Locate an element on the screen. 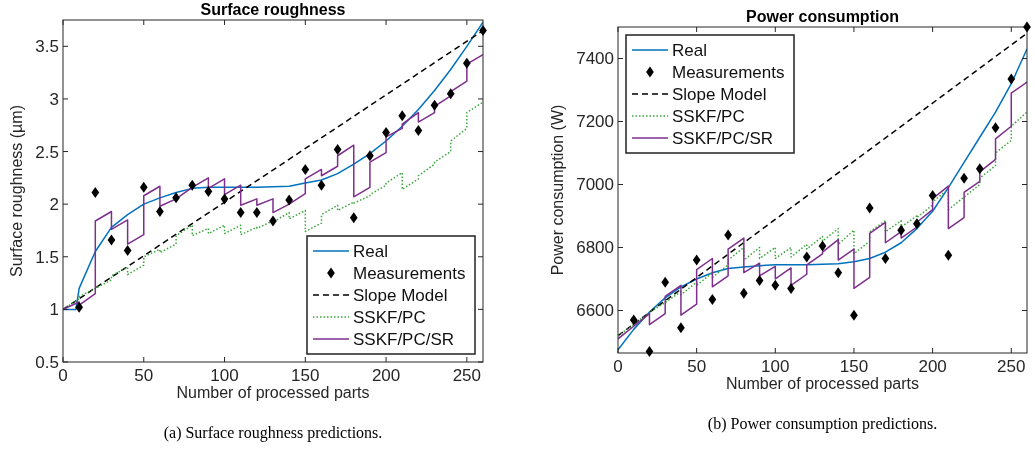  y-tick-label: 1 is located at coordinates (54, 310).